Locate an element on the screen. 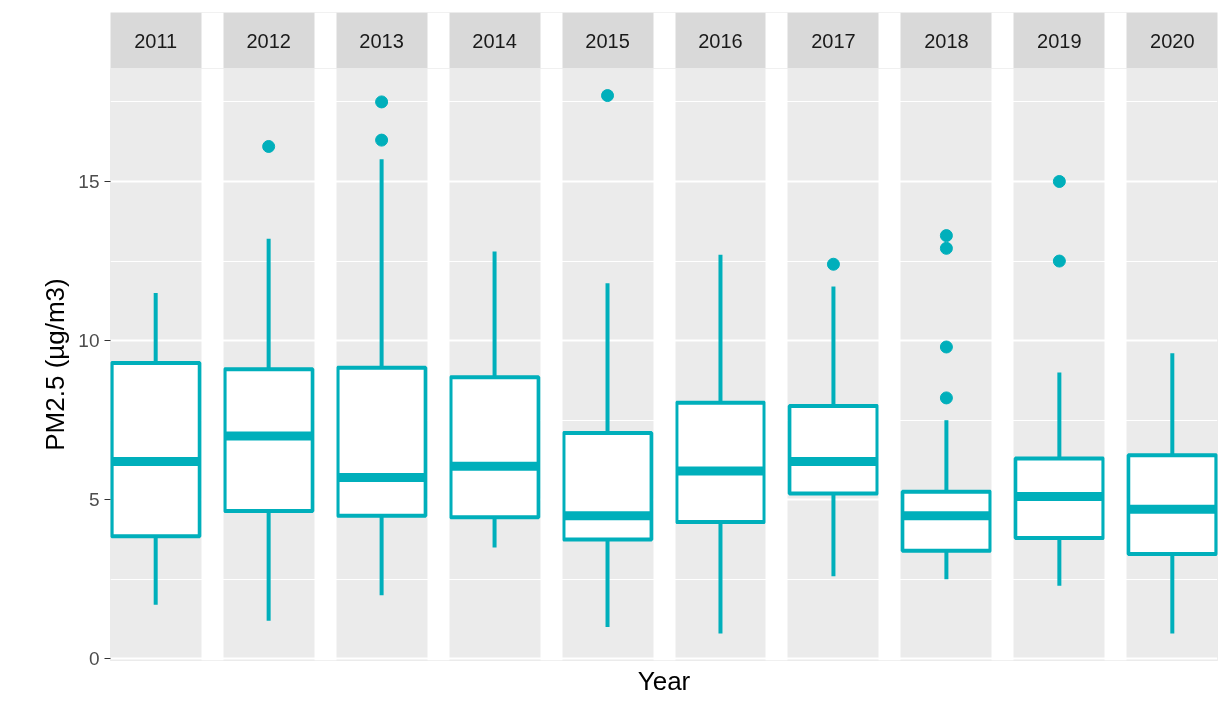 The height and width of the screenshot is (719, 1223). x-tick-label: 2011 is located at coordinates (156, 40).